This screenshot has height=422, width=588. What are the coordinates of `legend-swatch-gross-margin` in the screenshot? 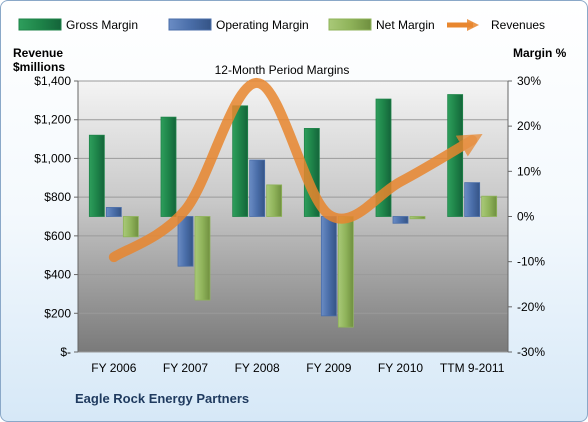 It's located at (40, 24).